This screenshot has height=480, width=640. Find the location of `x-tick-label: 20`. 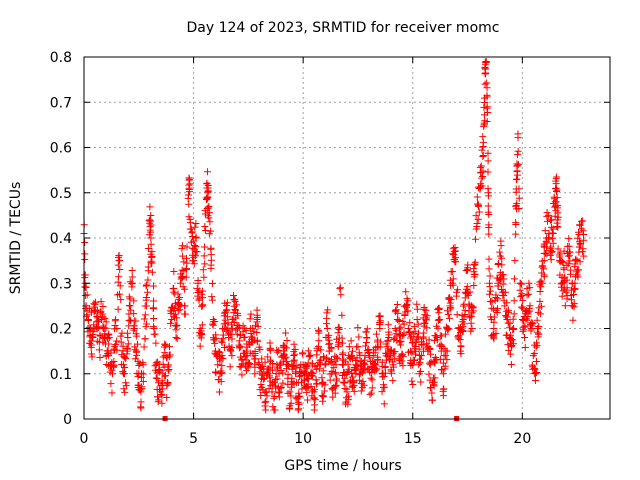

x-tick-label: 20 is located at coordinates (522, 439).